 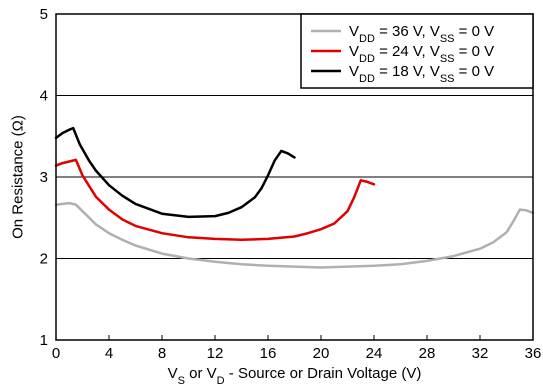 What do you see at coordinates (297, 348) in the screenshot?
I see `x-axis-ticks: 0 4 8 12 16 20 24 28 32 36` at bounding box center [297, 348].